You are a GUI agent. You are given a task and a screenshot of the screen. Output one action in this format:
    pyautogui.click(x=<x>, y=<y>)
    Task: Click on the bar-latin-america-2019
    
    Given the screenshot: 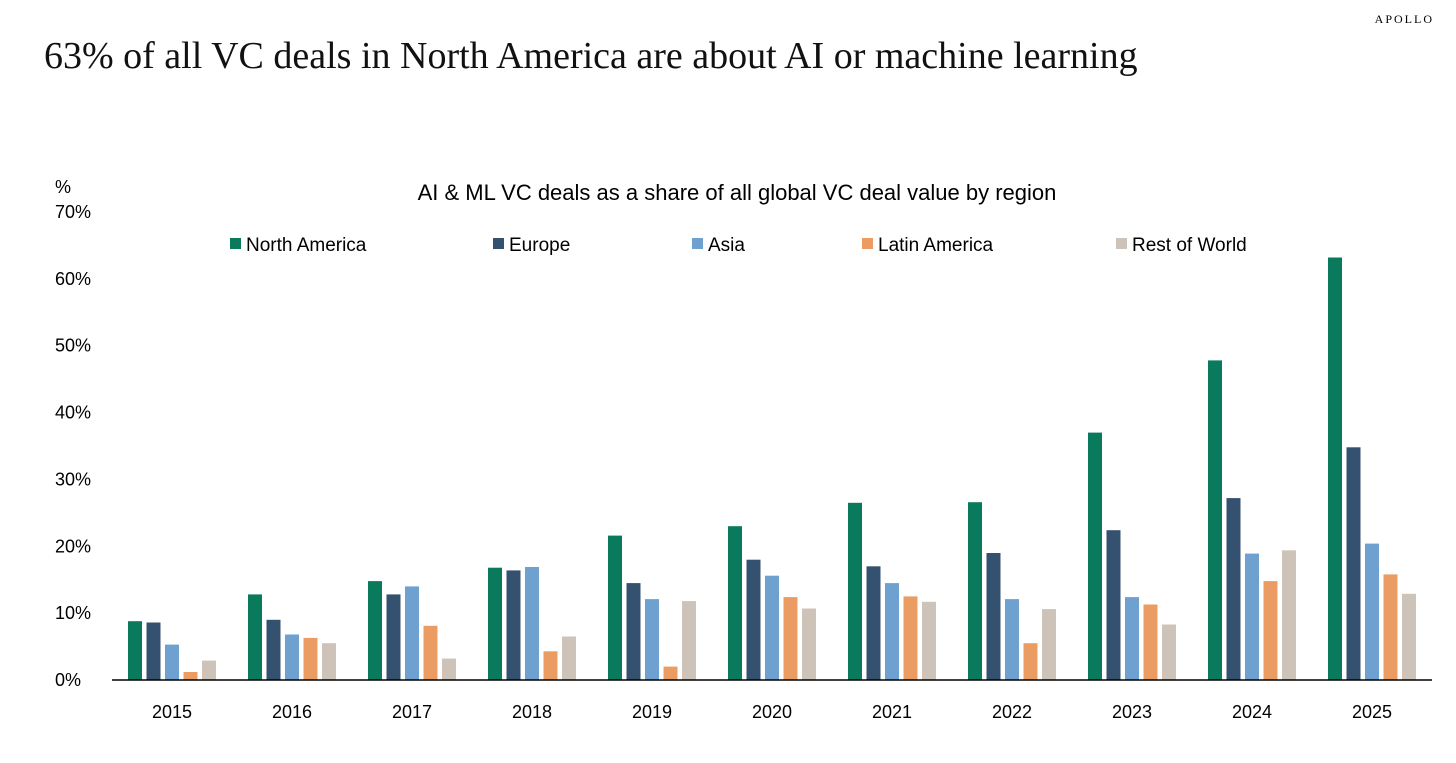 What is the action you would take?
    pyautogui.click(x=670, y=673)
    